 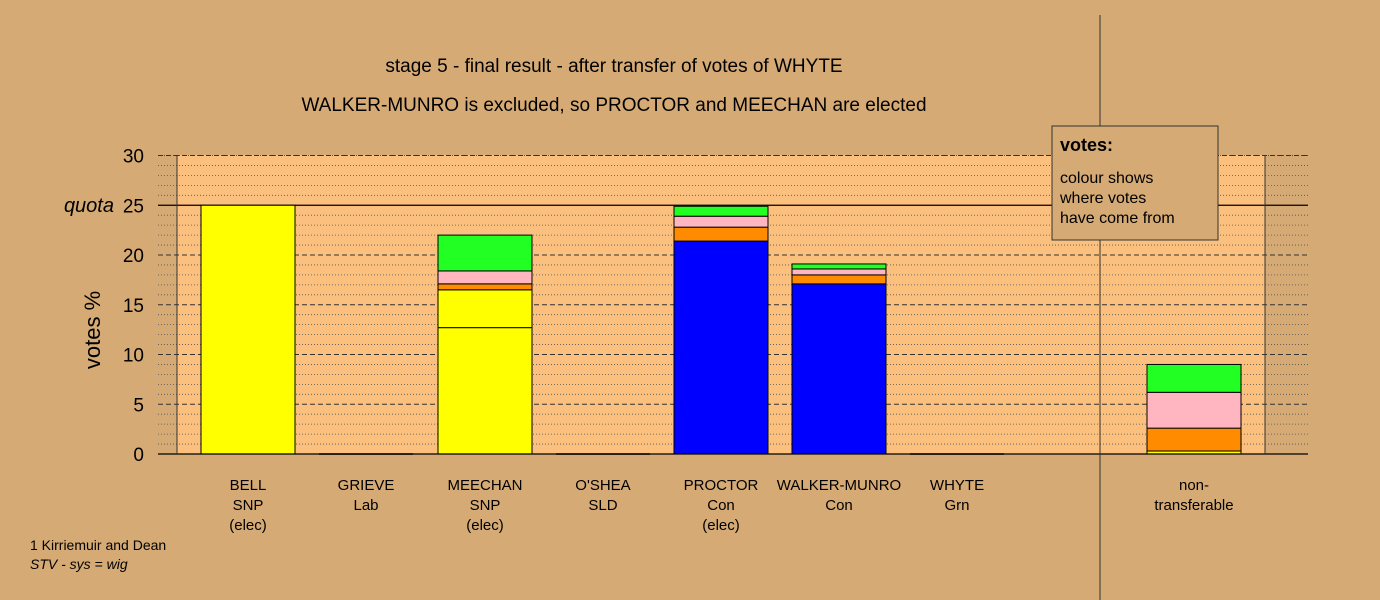 I want to click on y-axis-label: votes %, so click(x=92, y=330).